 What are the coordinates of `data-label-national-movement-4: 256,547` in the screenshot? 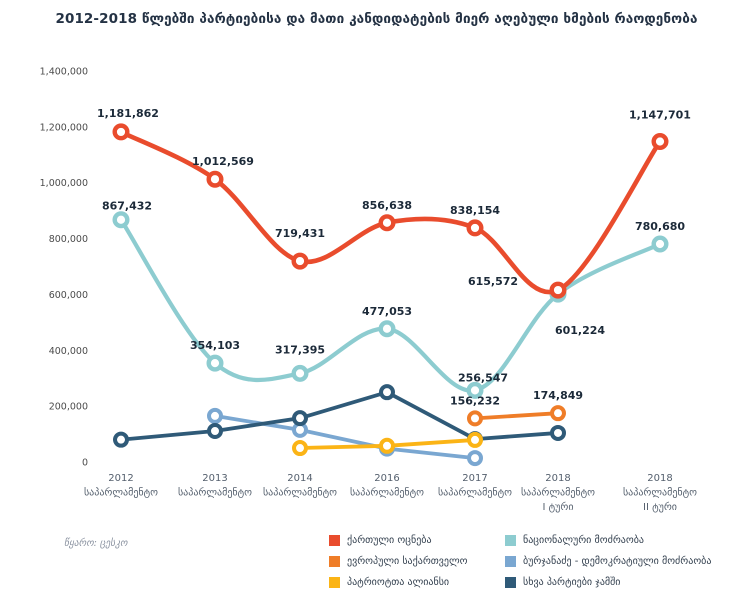 It's located at (483, 377).